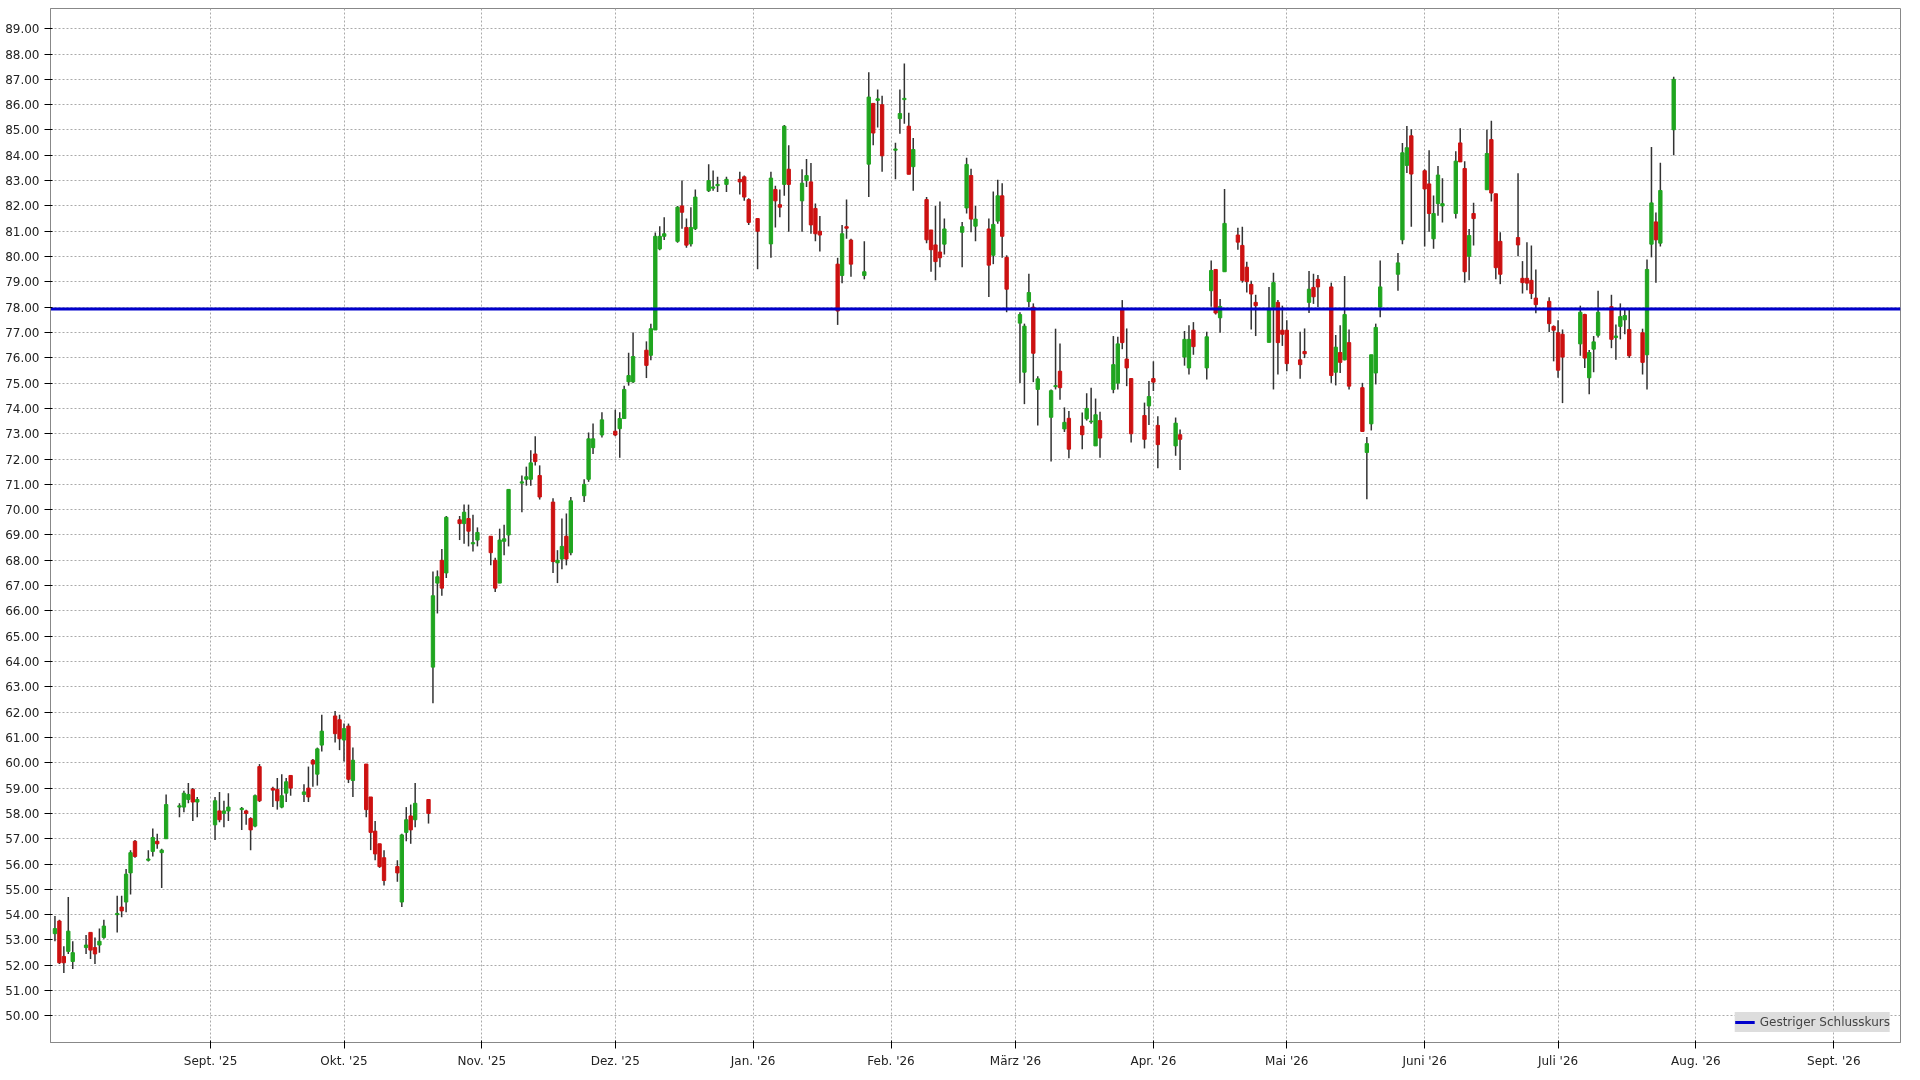 This screenshot has width=1920, height=1080. Describe the element at coordinates (1834, 1060) in the screenshot. I see `x-tick-label: Sept. '26` at that location.